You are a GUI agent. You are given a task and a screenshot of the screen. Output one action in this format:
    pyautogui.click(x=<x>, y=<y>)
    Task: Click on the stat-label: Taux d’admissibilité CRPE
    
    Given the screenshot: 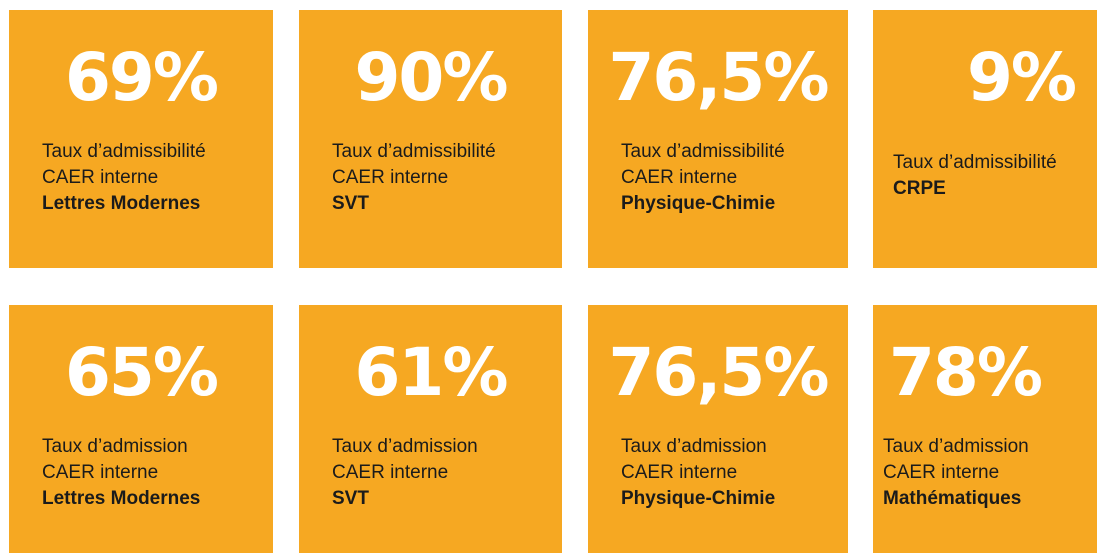 What is the action you would take?
    pyautogui.click(x=975, y=176)
    